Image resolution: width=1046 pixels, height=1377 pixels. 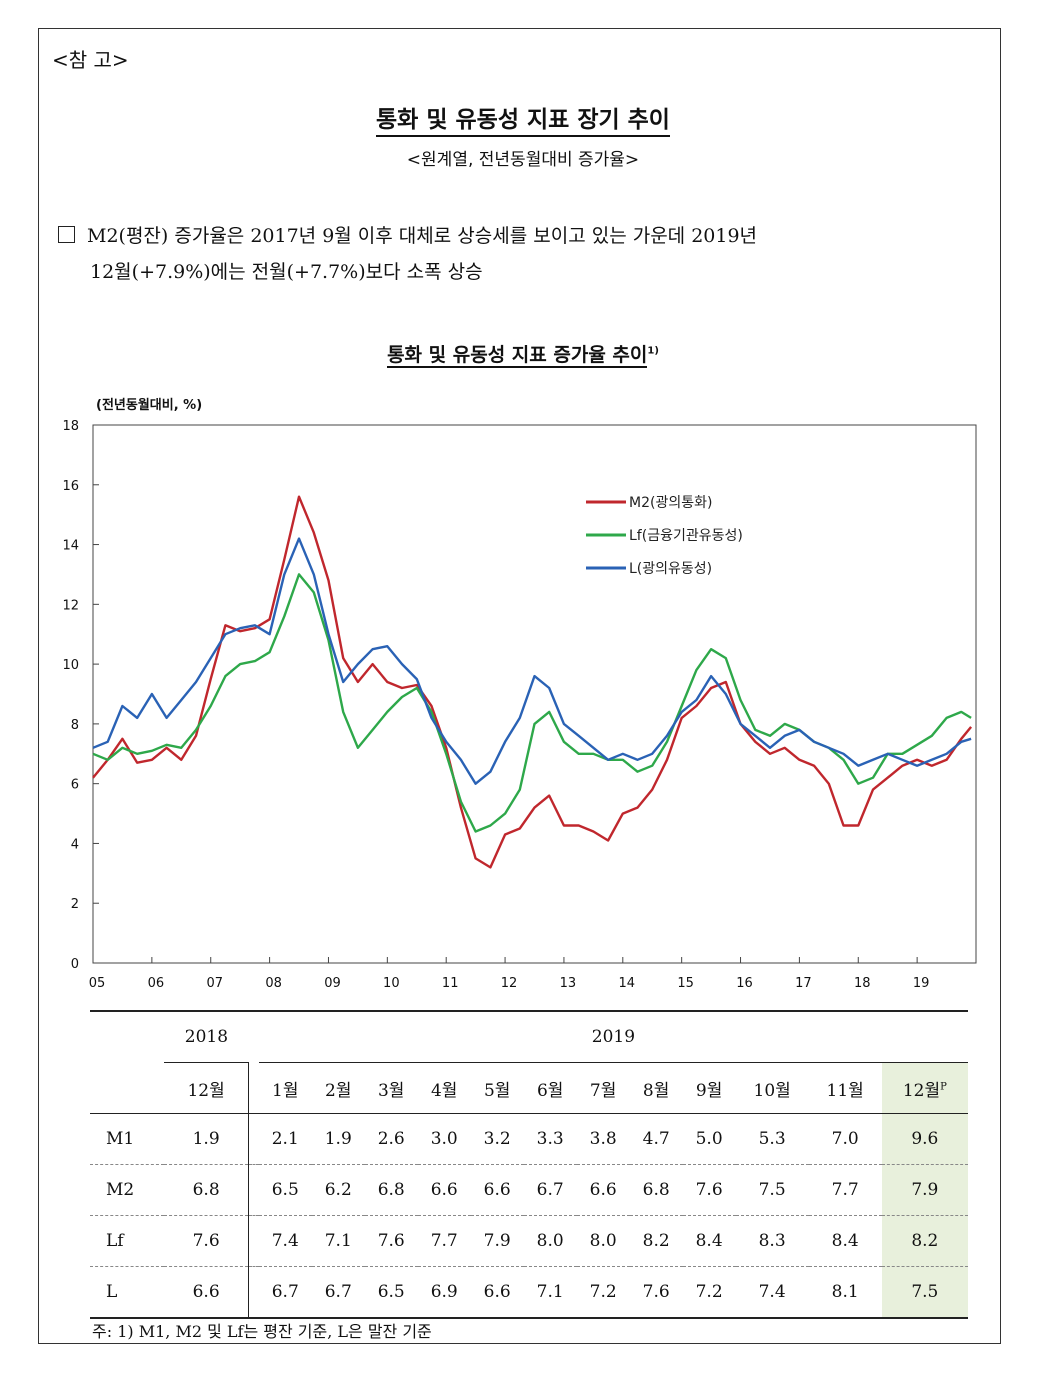 I want to click on table-cell: 3.3, so click(x=550, y=1139).